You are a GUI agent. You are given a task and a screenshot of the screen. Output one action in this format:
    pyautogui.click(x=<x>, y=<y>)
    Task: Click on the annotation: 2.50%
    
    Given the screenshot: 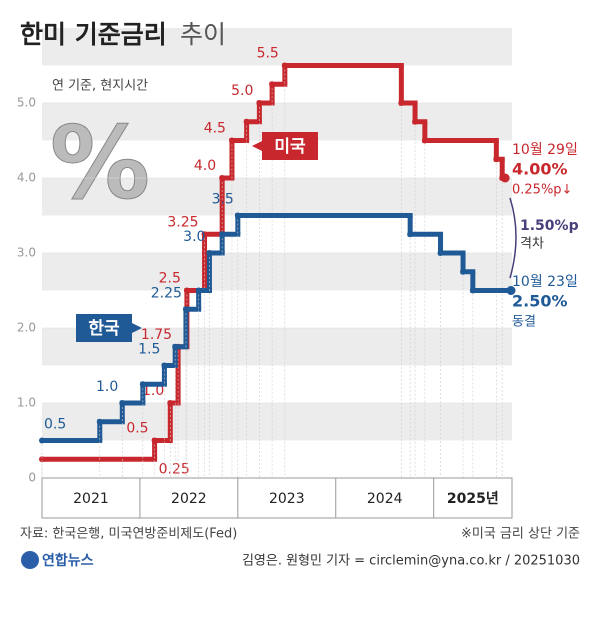 What is the action you would take?
    pyautogui.click(x=540, y=301)
    